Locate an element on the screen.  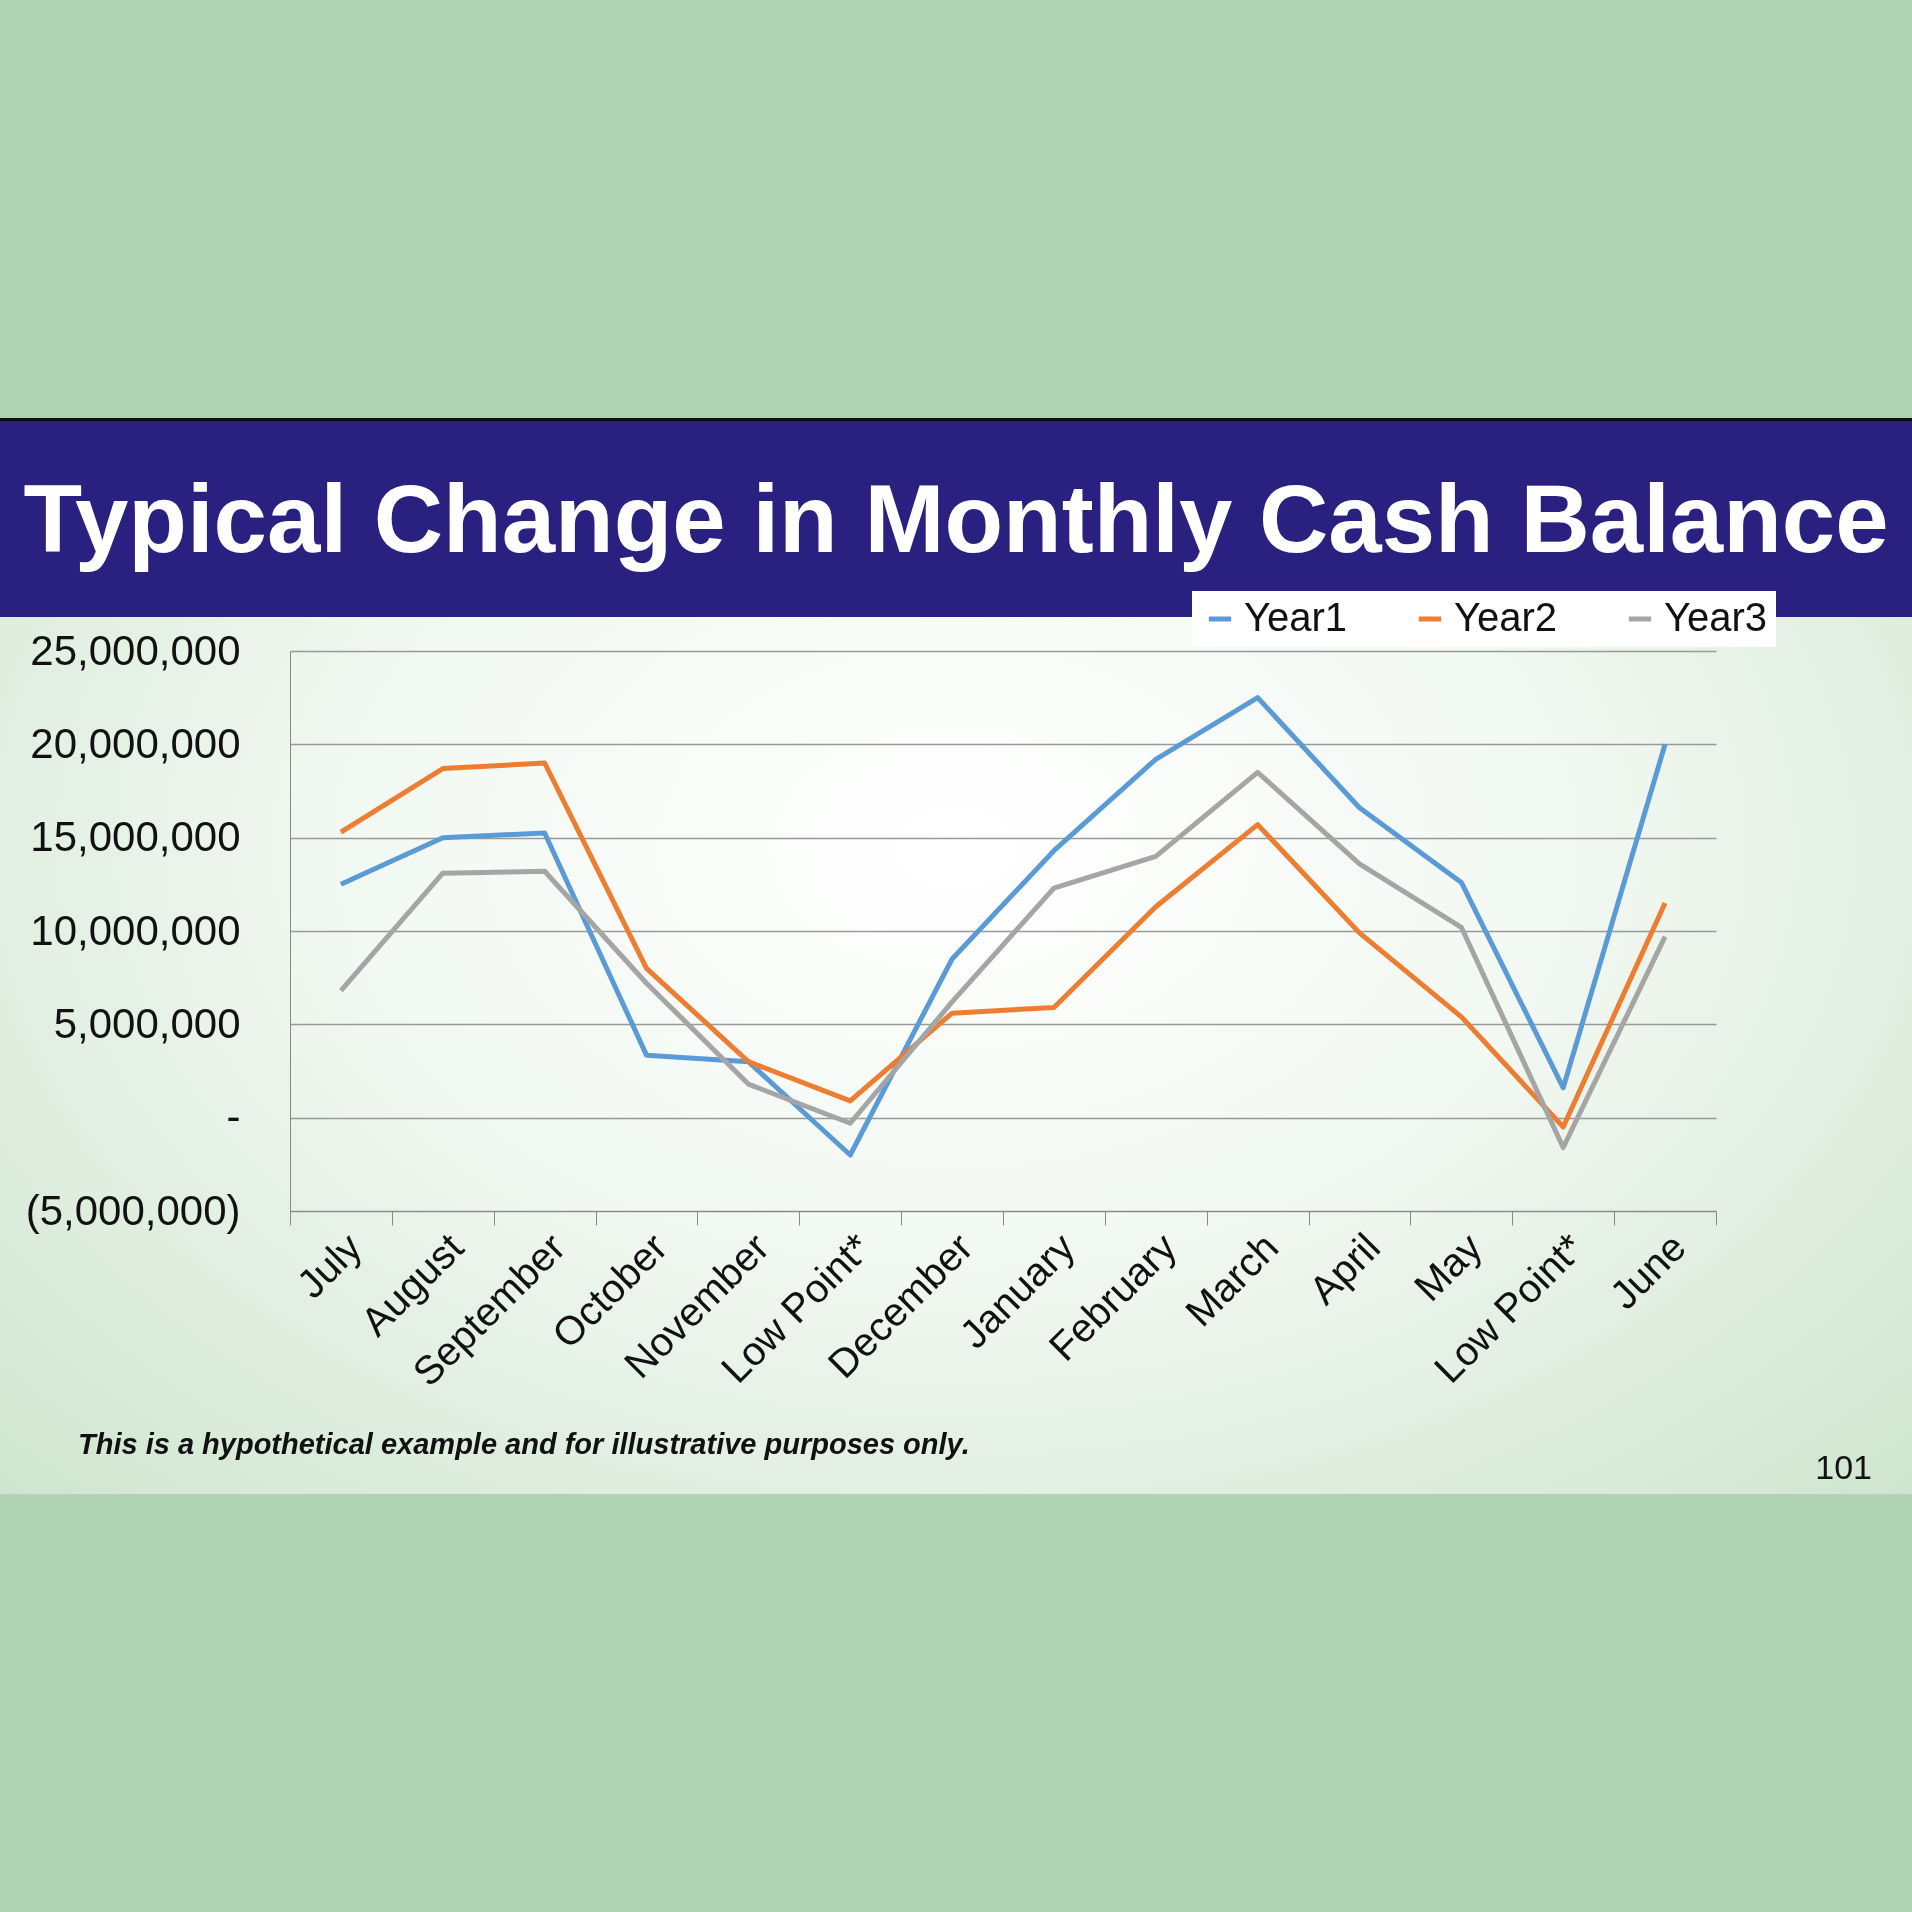
y-tick-label: 20,000,000 is located at coordinates (135, 743).